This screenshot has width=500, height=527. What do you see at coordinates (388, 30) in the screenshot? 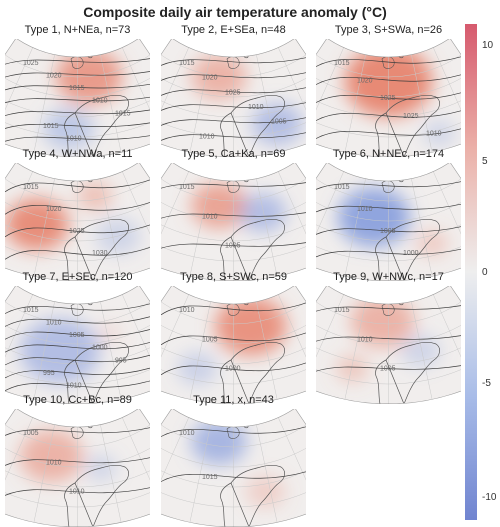
I see `panel-title-3: Type 3, S+SWa, n=26` at bounding box center [388, 30].